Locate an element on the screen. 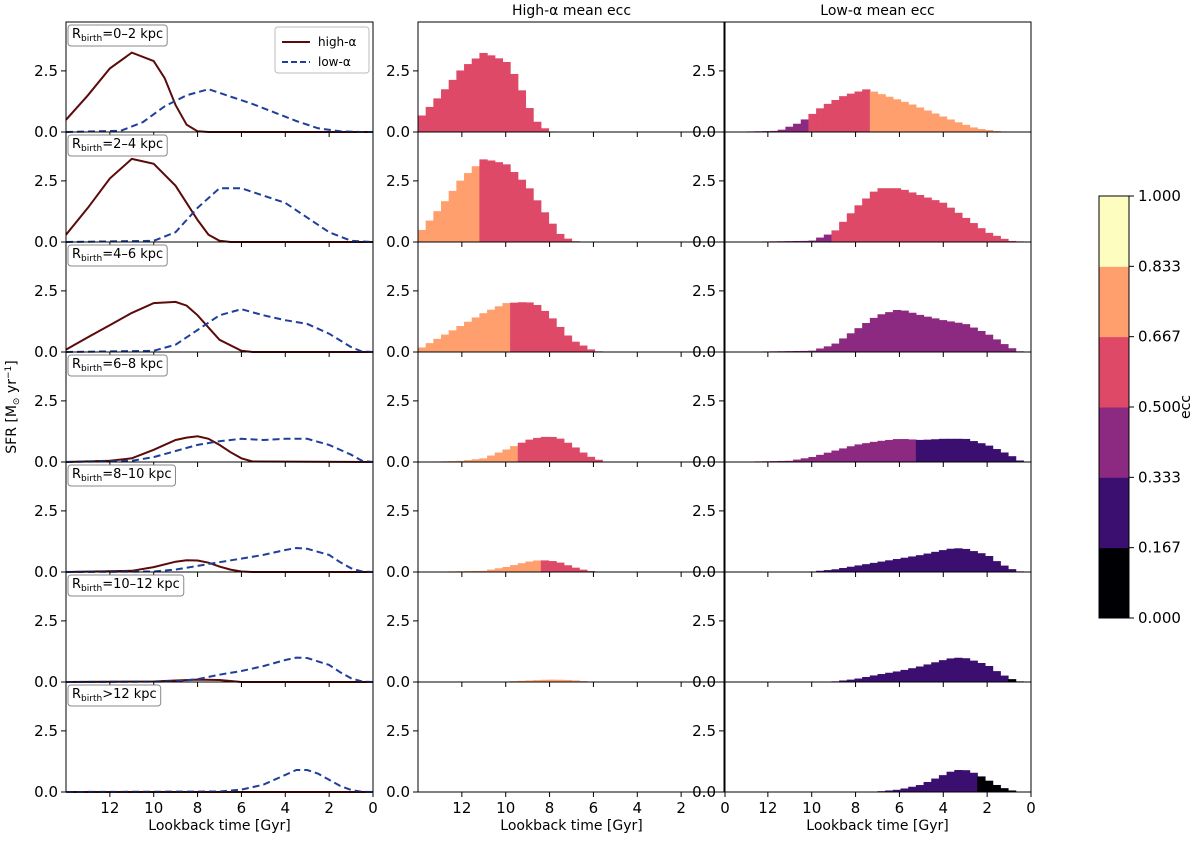 The width and height of the screenshot is (1200, 842). legend-frame is located at coordinates (322, 50).